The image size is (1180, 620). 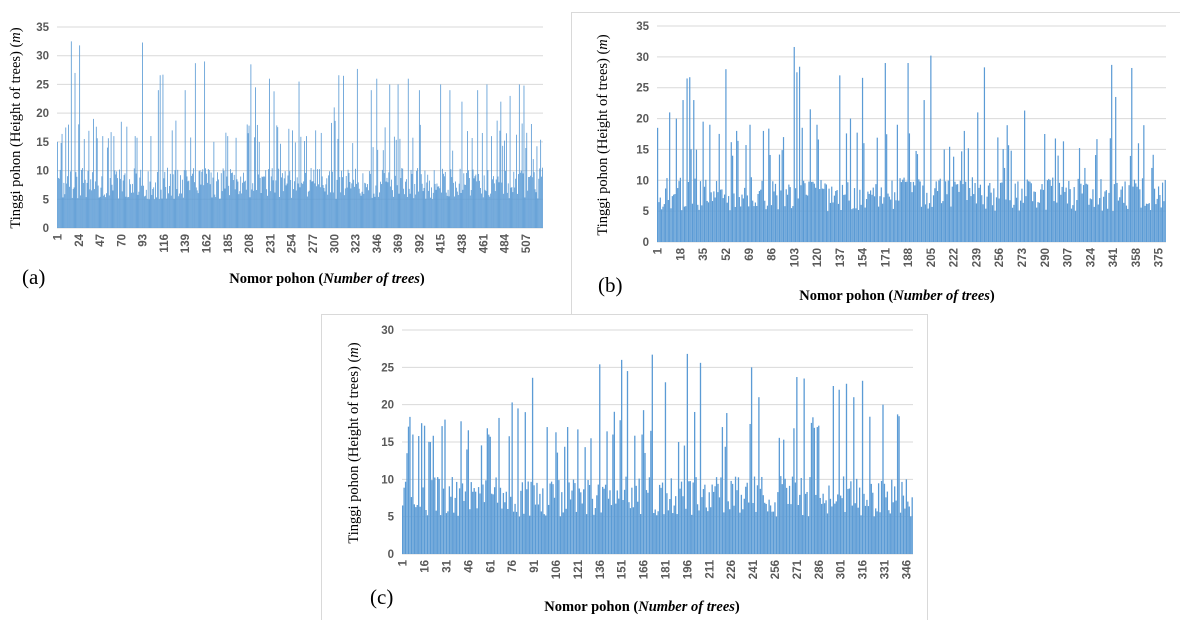 What do you see at coordinates (864, 569) in the screenshot?
I see `x-tick-label: 316` at bounding box center [864, 569].